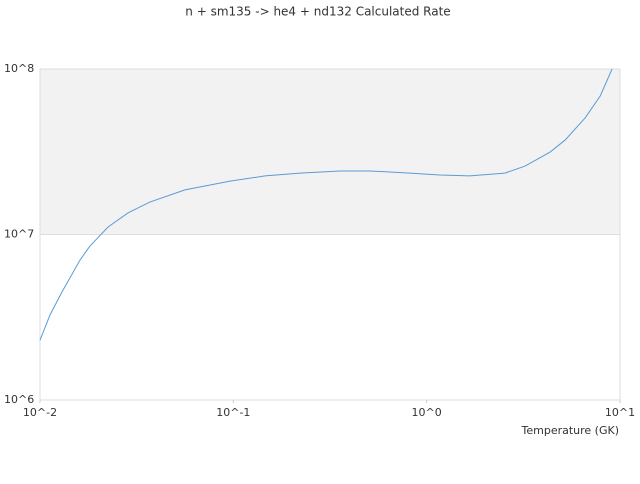 This screenshot has height=484, width=640. I want to click on y-tick-label: 10^8, so click(19, 68).